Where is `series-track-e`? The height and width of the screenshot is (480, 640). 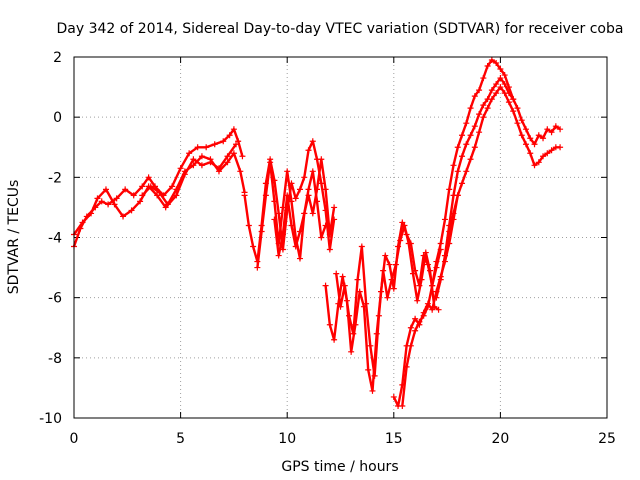
series-track-e is located at coordinates (291, 215).